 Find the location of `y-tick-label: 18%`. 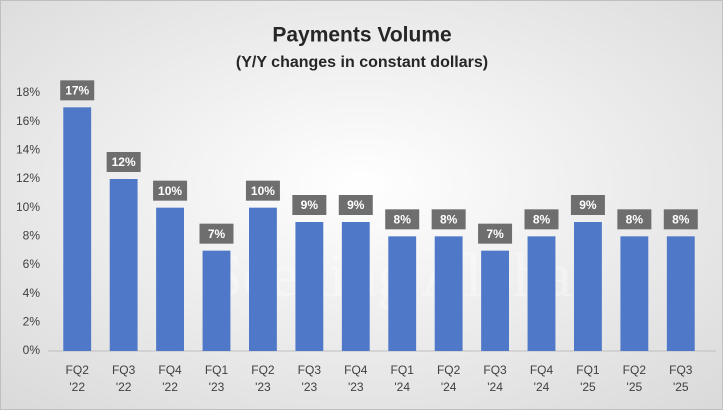

y-tick-label: 18% is located at coordinates (28, 92).